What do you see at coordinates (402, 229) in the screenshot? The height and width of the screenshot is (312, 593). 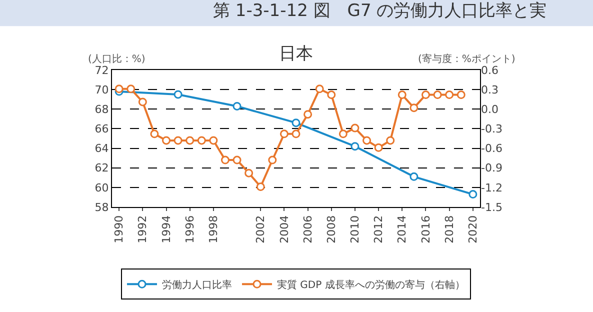 I see `x-tick-label: 2014` at bounding box center [402, 229].